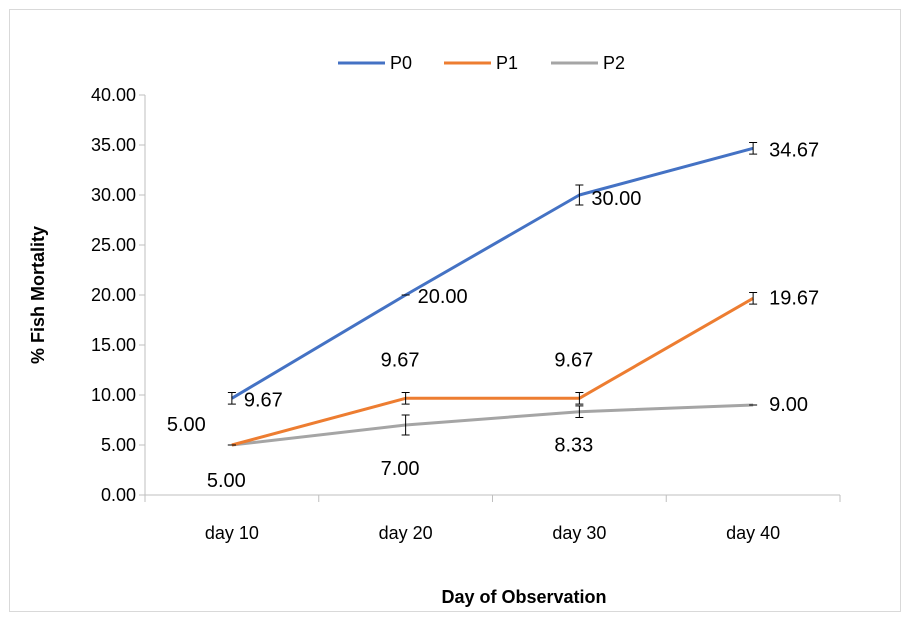 This screenshot has height=621, width=912. I want to click on legend-label: P2, so click(614, 63).